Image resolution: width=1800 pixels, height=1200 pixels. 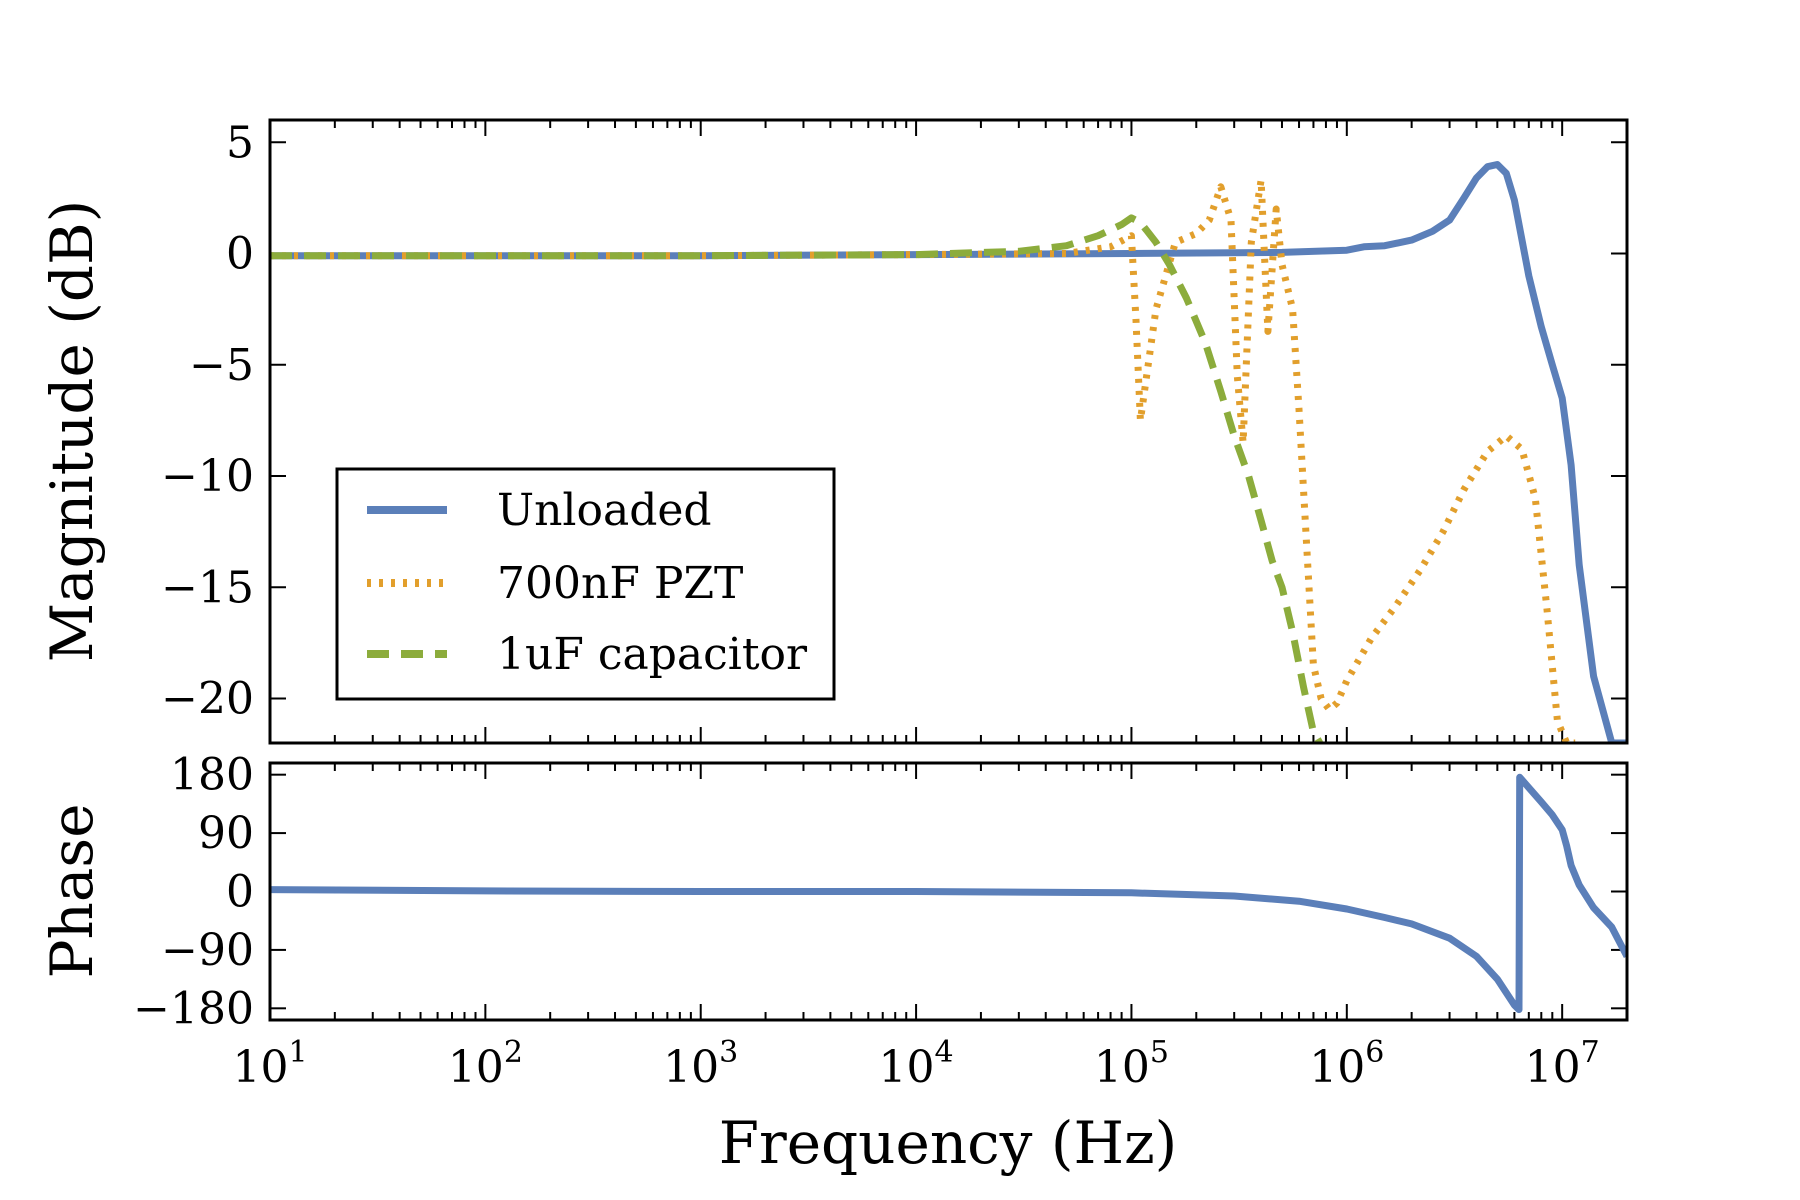 What do you see at coordinates (700, 1064) in the screenshot?
I see `x-tick-label: 10³` at bounding box center [700, 1064].